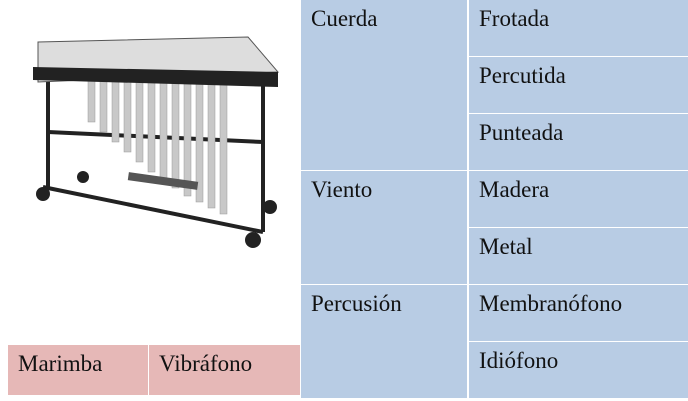 The width and height of the screenshot is (688, 401). What do you see at coordinates (578, 28) in the screenshot?
I see `subgroup: Frotada` at bounding box center [578, 28].